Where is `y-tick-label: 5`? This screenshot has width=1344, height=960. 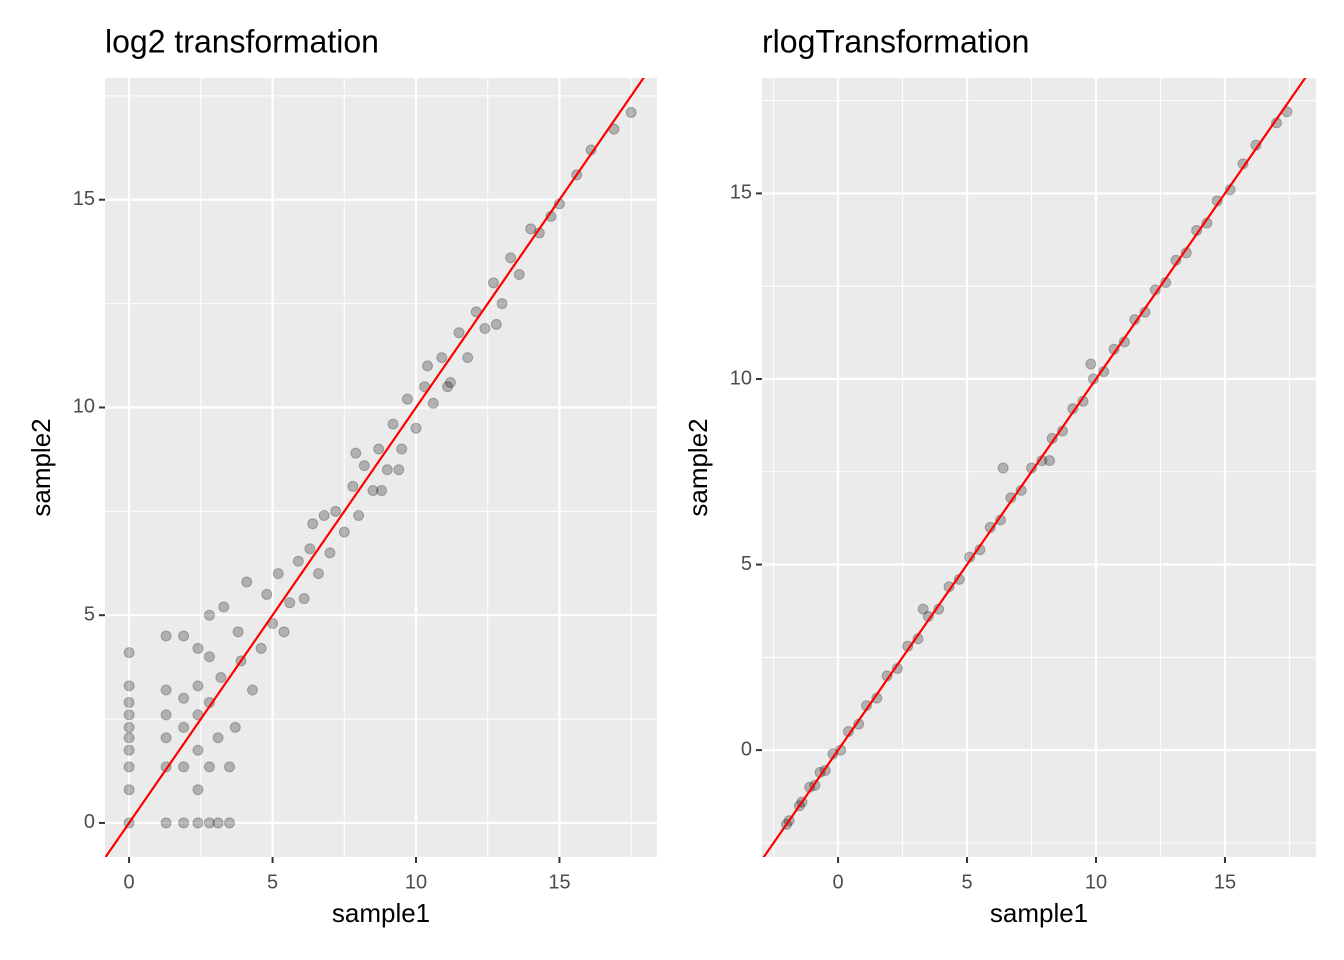 y-tick-label: 5 is located at coordinates (746, 564).